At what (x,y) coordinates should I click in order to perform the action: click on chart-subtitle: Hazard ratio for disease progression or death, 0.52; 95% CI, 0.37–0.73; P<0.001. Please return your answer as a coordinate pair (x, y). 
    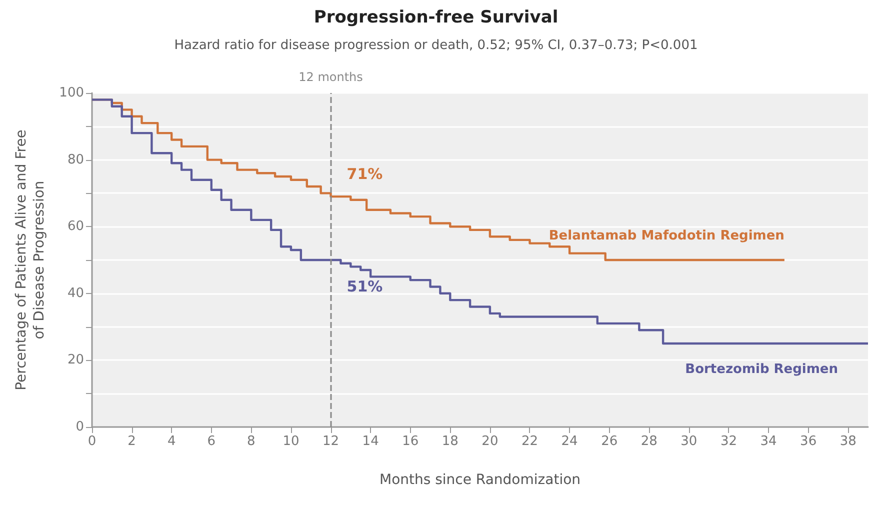
    Looking at the image, I should click on (436, 45).